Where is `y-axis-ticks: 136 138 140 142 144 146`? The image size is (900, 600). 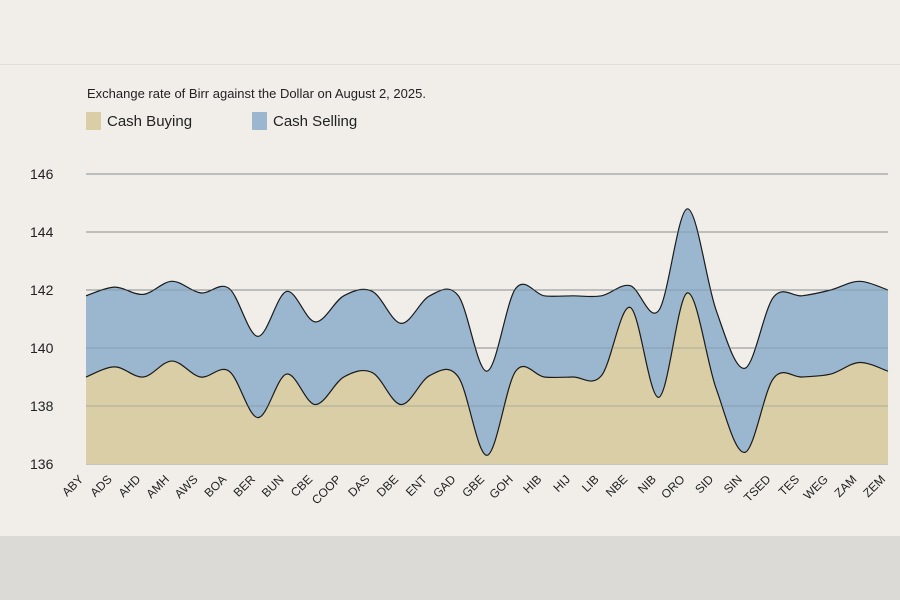 y-axis-ticks: 136 138 140 142 144 146 is located at coordinates (42, 319).